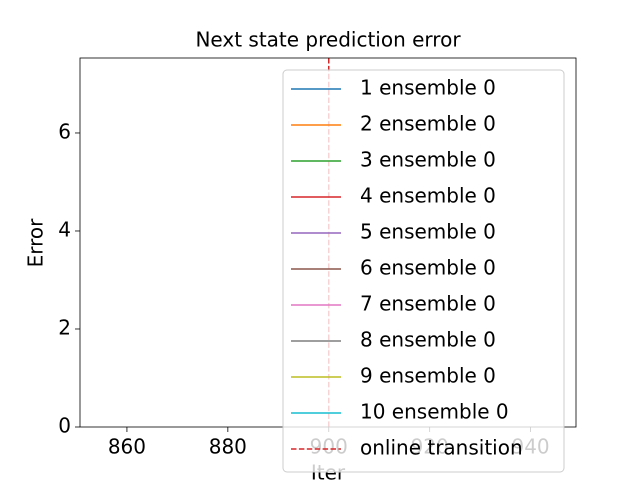 The width and height of the screenshot is (640, 480). What do you see at coordinates (64, 131) in the screenshot?
I see `y-tick-label: 6` at bounding box center [64, 131].